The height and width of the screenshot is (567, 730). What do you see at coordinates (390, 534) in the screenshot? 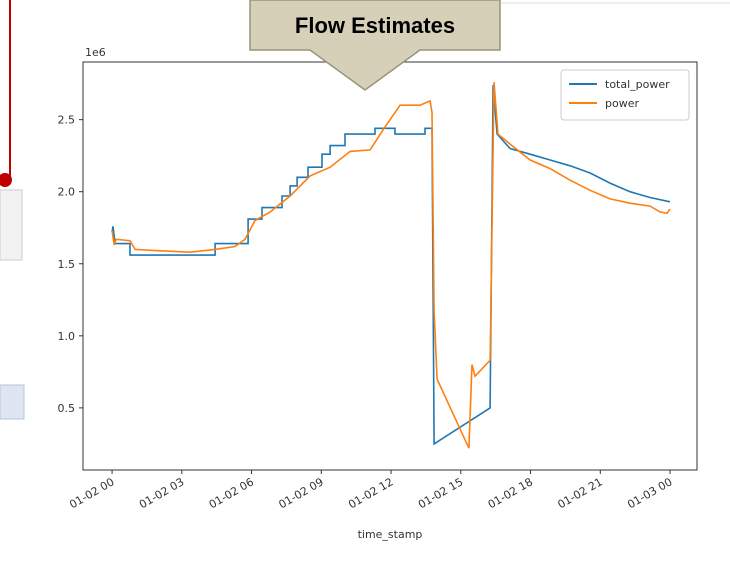
I see `x-axis-label: time_stamp` at bounding box center [390, 534].